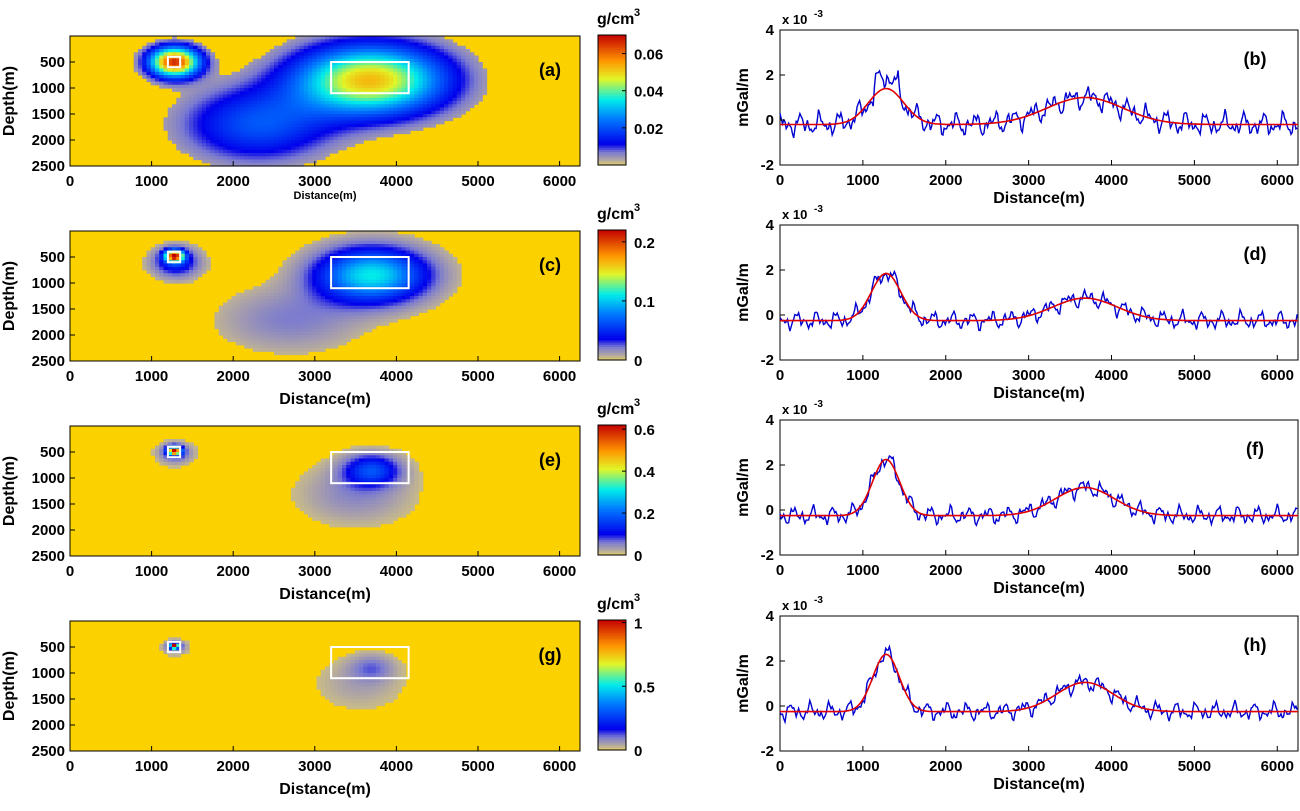 The height and width of the screenshot is (811, 1300). What do you see at coordinates (70, 181) in the screenshot?
I see `x-tick-label: 0` at bounding box center [70, 181].